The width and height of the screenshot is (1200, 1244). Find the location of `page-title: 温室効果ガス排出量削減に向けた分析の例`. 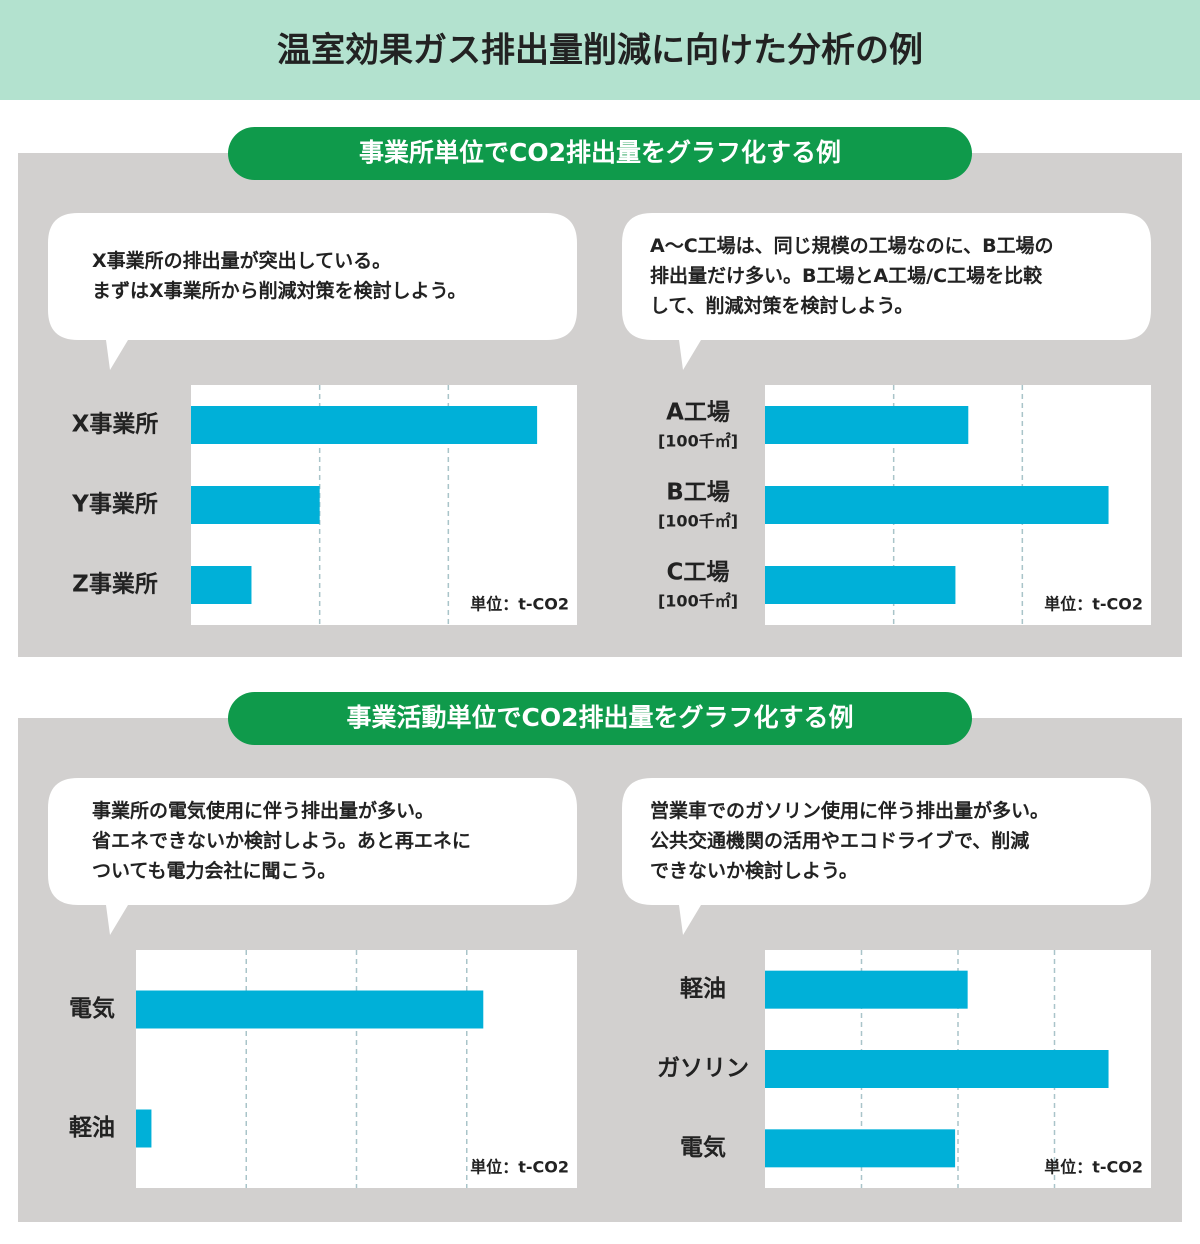

page-title: 温室効果ガス排出量削減に向けた分析の例 is located at coordinates (600, 51).